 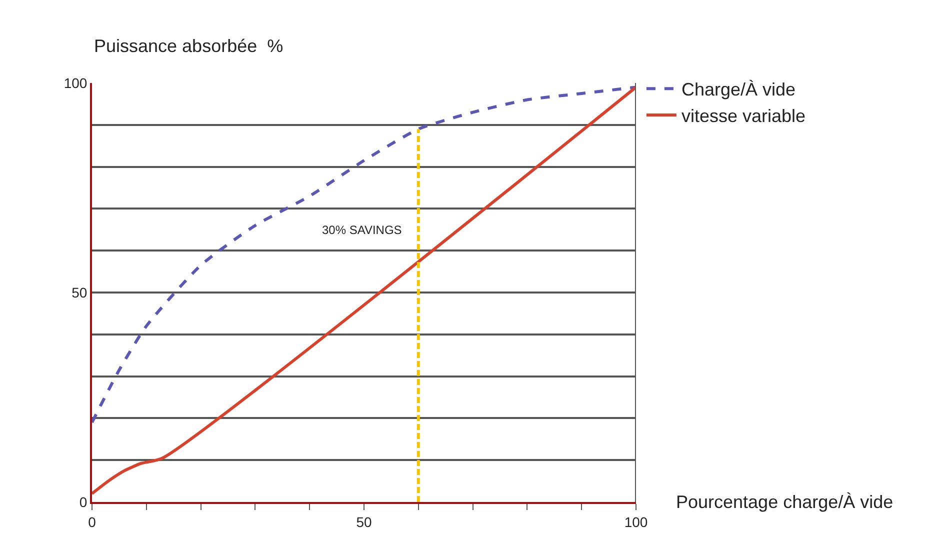 I want to click on y-tick-label: 50, so click(x=80, y=292).